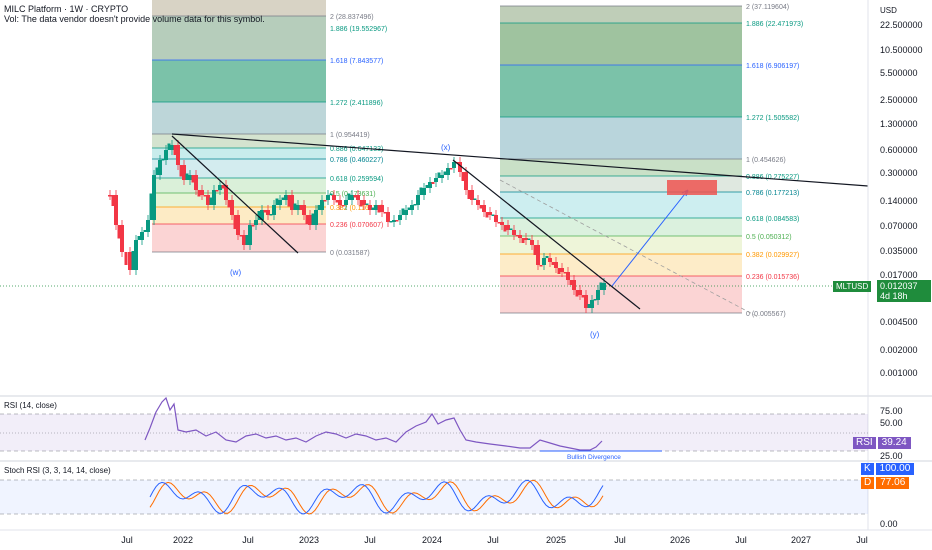 The image size is (932, 550). What do you see at coordinates (899, 322) in the screenshot?
I see `price-tick: 0.004500` at bounding box center [899, 322].